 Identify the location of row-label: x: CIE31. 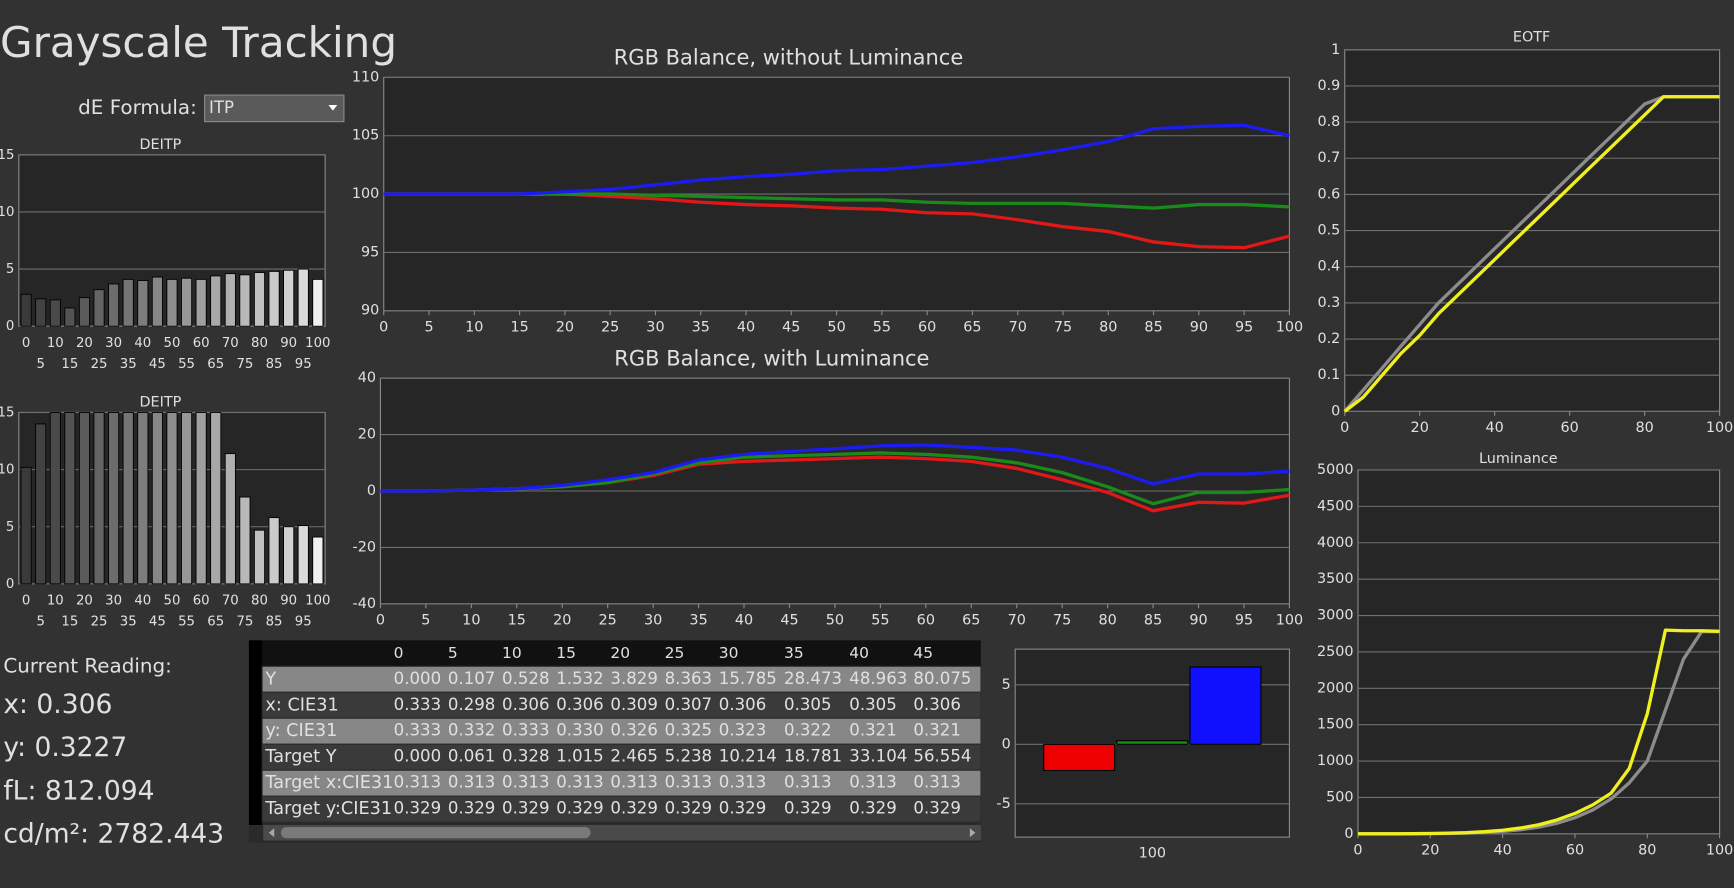
(301, 705).